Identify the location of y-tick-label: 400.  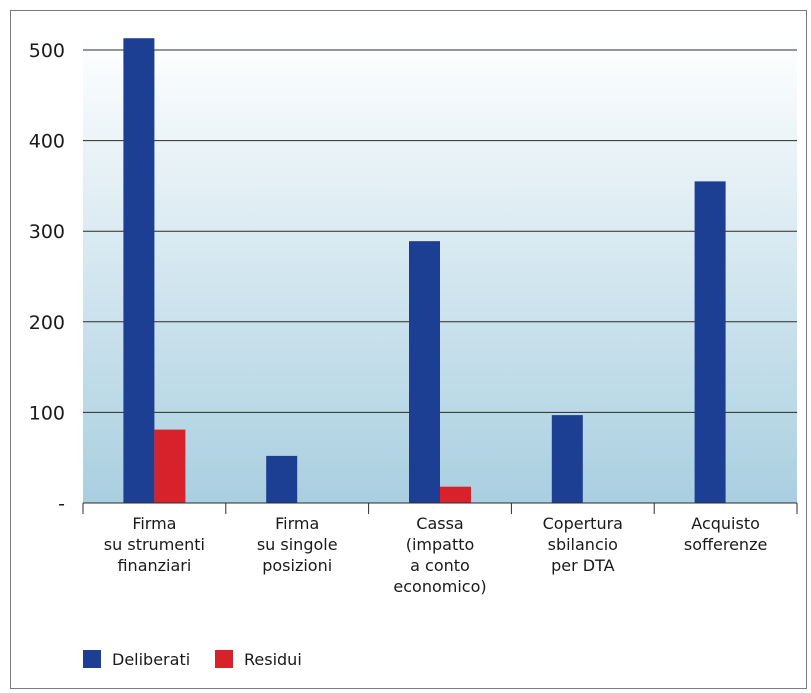
(47, 142).